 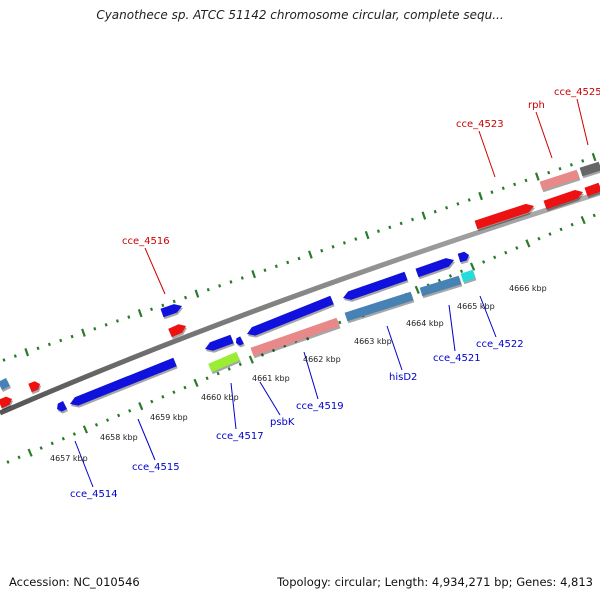 I want to click on gene-label-cce_4525: cce_4525, so click(x=577, y=92).